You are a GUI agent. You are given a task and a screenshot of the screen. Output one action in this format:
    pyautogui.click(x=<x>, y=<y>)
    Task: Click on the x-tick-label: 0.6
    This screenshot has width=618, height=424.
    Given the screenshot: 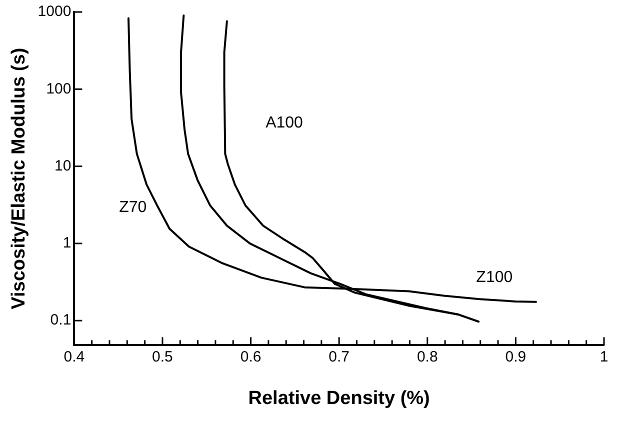 What is the action you would take?
    pyautogui.click(x=251, y=357)
    